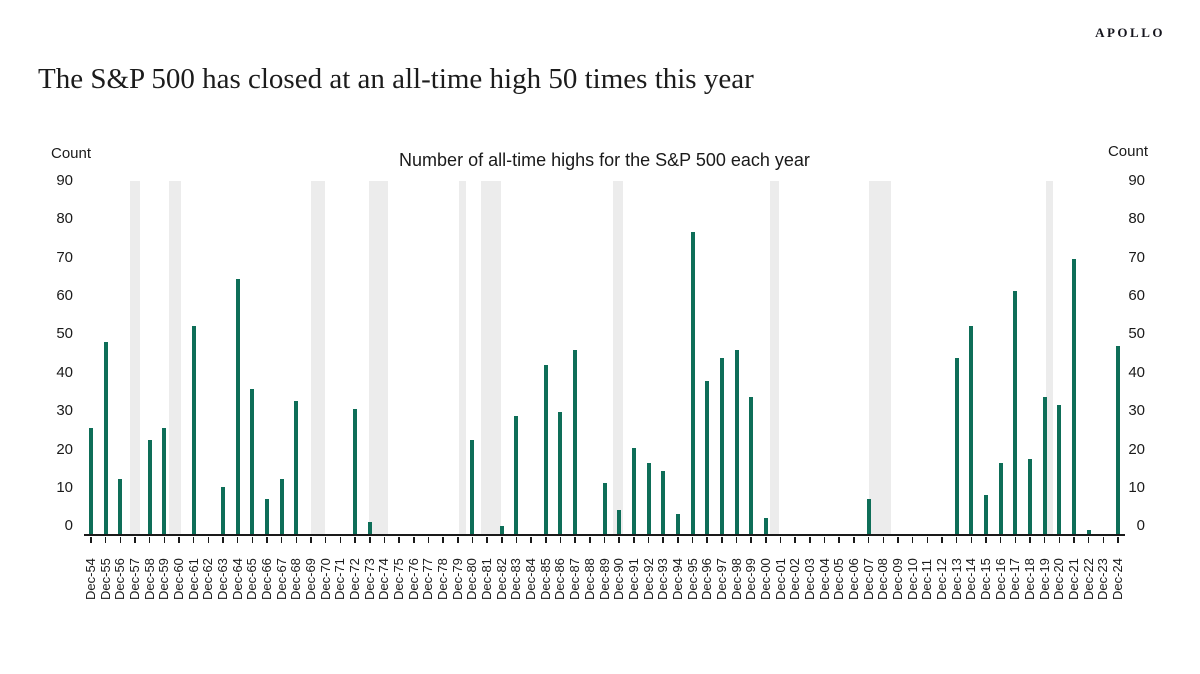  Describe the element at coordinates (736, 579) in the screenshot. I see `x-tick-label: Dec-98` at that location.